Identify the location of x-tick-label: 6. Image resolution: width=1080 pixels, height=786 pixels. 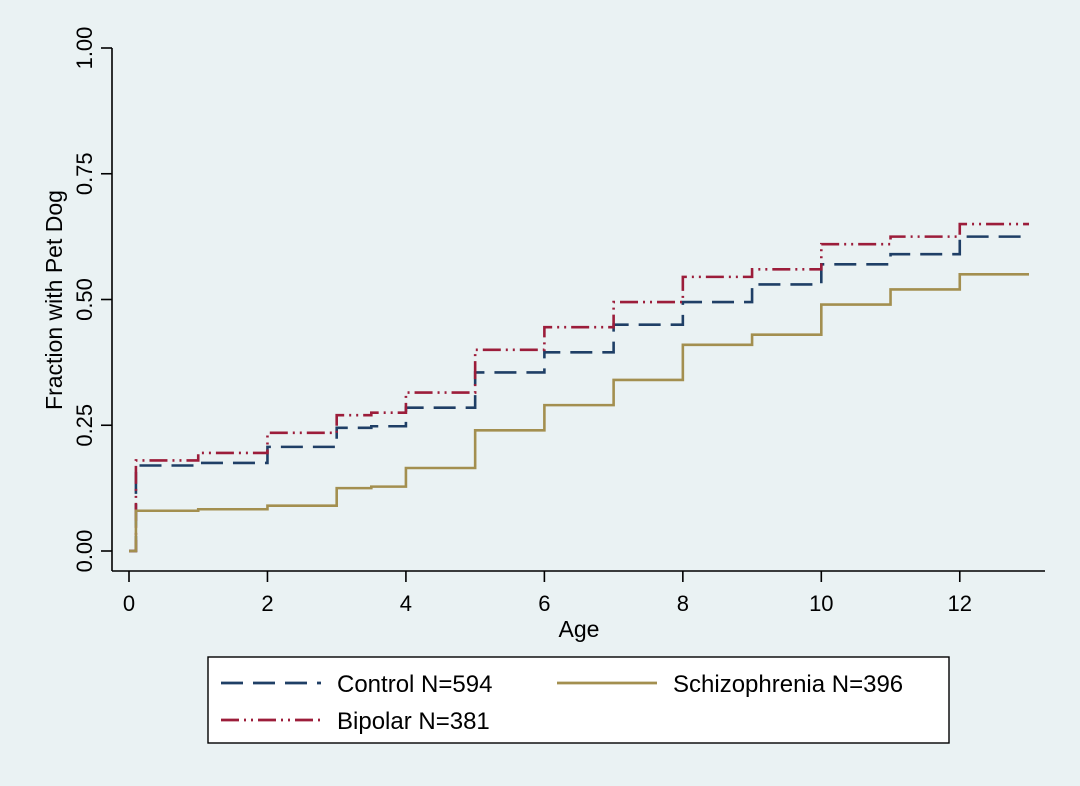
(544, 603).